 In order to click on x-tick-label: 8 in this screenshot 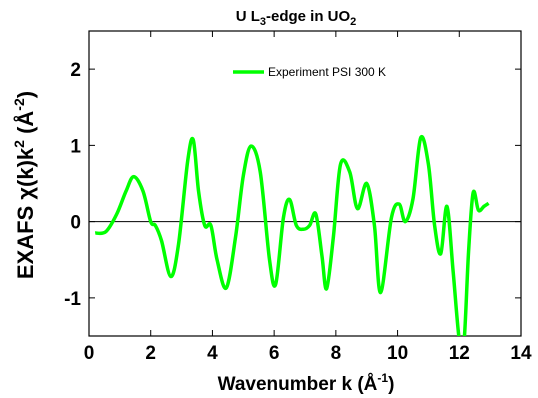, I will do `click(336, 353)`.